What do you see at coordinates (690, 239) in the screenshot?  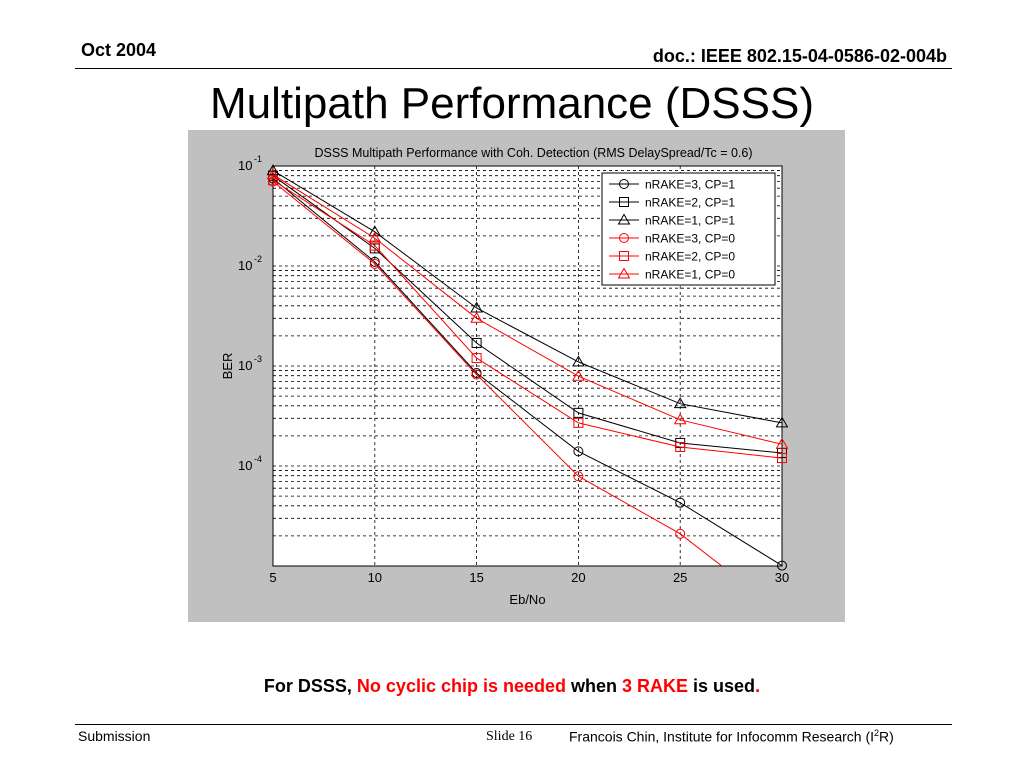 I see `legend-label: nRAKE=3, CP=0` at bounding box center [690, 239].